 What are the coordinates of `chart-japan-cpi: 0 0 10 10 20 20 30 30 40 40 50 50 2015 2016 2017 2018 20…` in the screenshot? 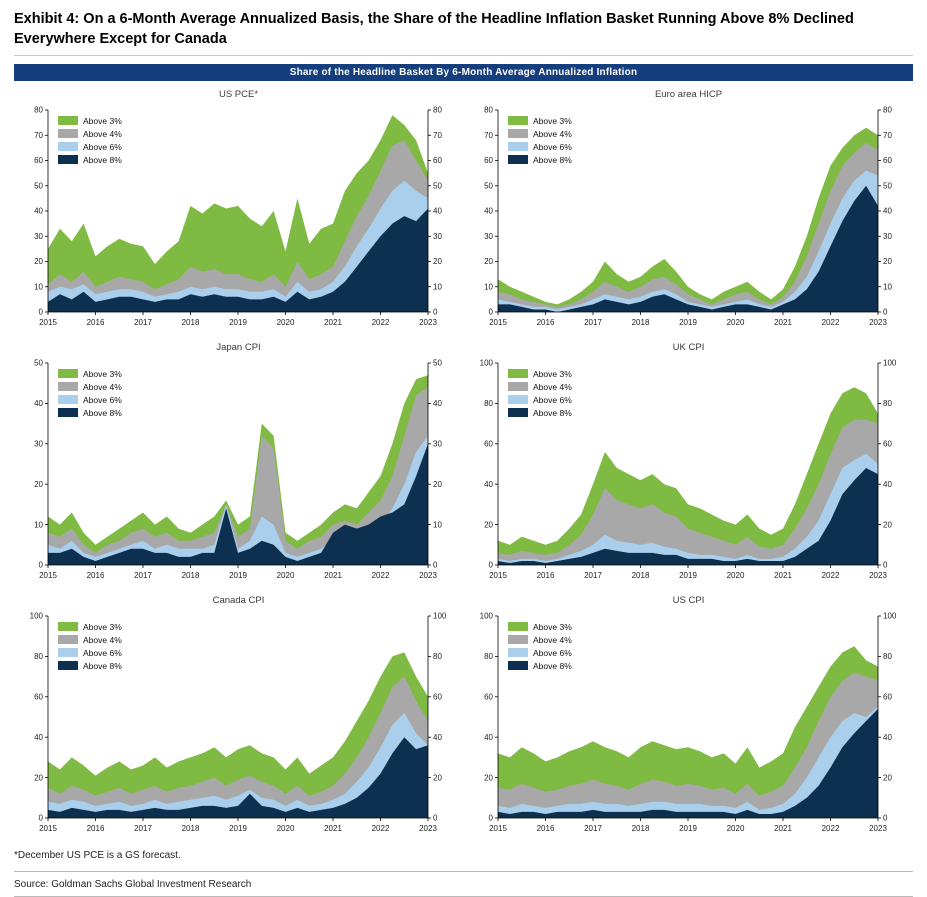 It's located at (238, 473).